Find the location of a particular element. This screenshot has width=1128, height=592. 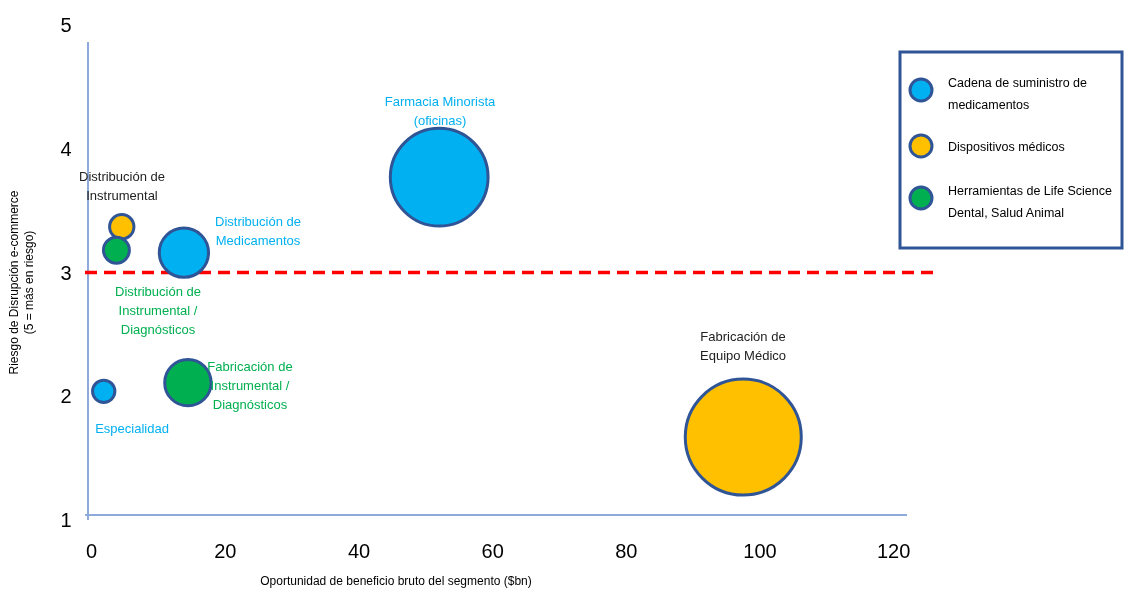

x-tick-label: 0 is located at coordinates (92, 551).